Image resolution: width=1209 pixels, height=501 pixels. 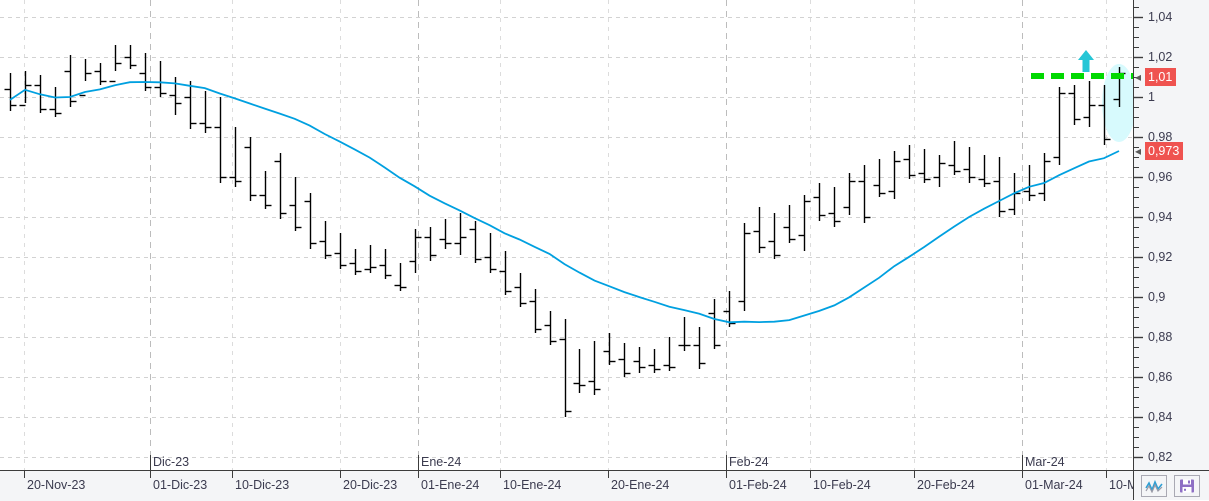 I want to click on month-marker-label: Ene-24, so click(x=441, y=462).